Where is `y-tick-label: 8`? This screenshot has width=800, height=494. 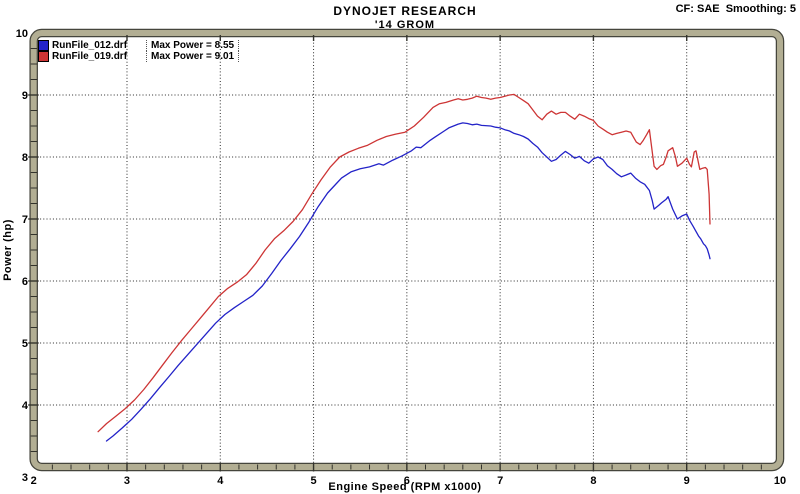
y-tick-label: 8 is located at coordinates (24, 157).